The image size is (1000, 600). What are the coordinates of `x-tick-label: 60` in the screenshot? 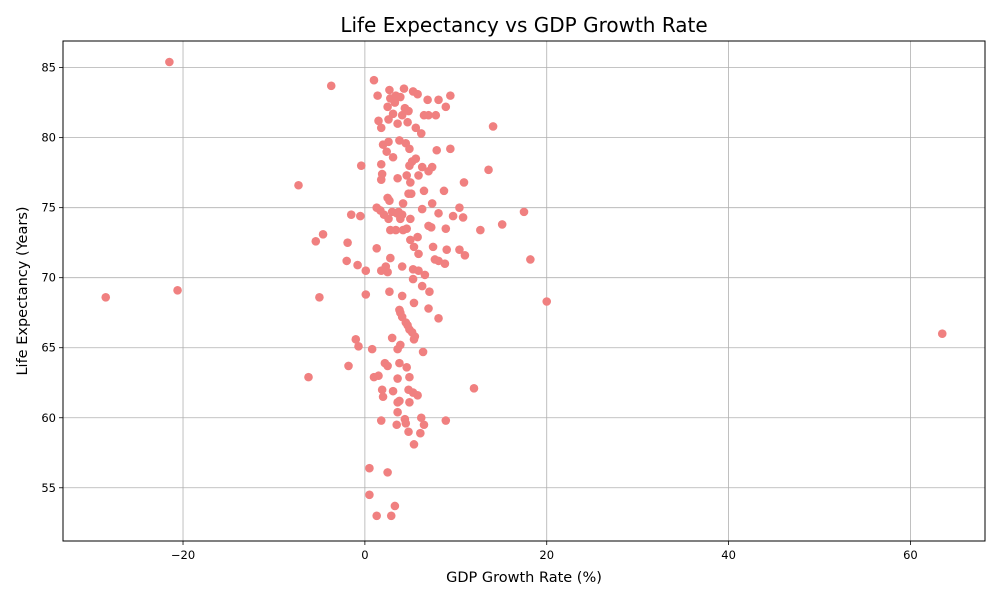 It's located at (910, 555).